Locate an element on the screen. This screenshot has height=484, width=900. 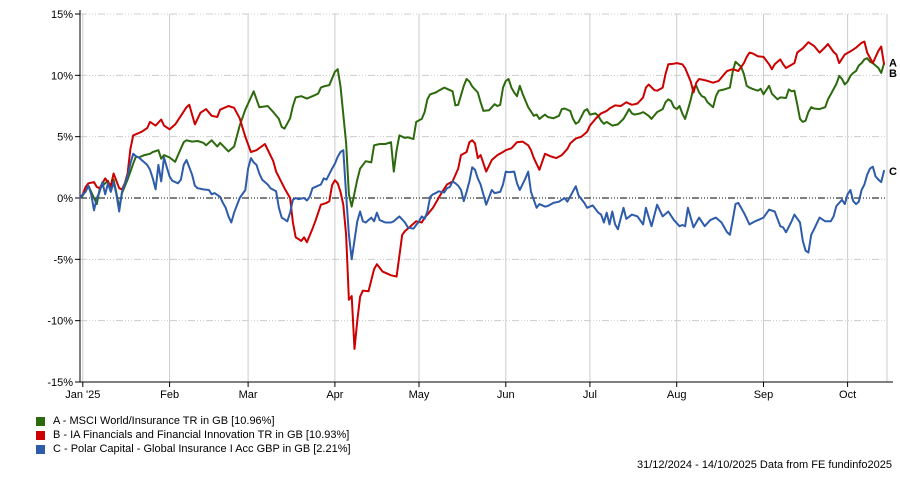
y-tick-label: -15% is located at coordinates (60, 383).